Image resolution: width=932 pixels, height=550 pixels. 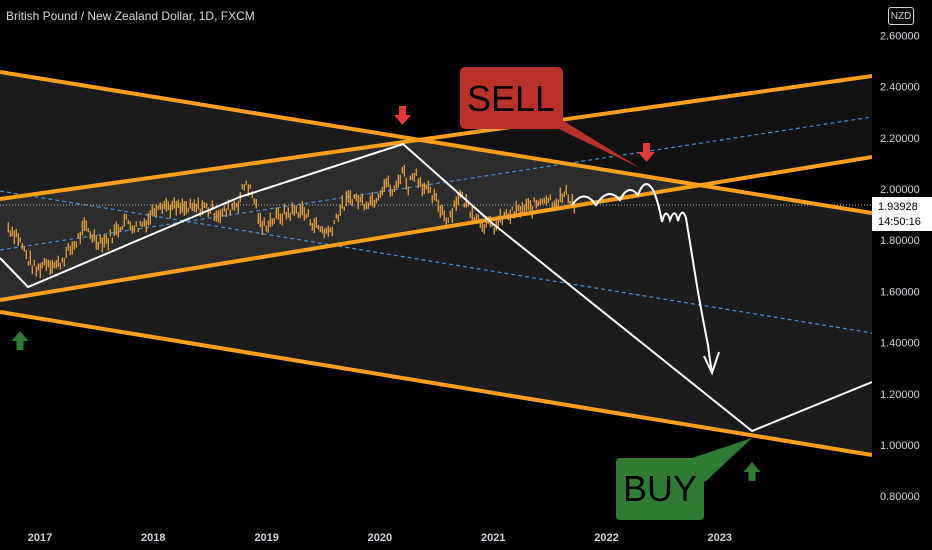 What do you see at coordinates (493, 538) in the screenshot?
I see `x-tick-label: 2021` at bounding box center [493, 538].